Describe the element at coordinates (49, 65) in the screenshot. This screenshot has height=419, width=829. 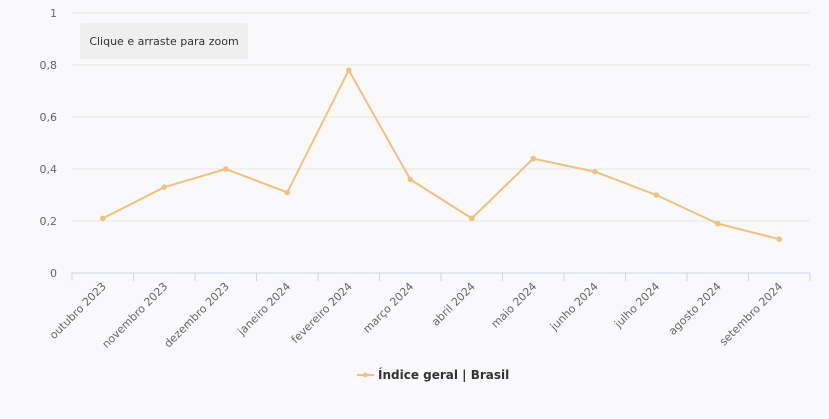
I see `y-tick-label: 0,8` at that location.